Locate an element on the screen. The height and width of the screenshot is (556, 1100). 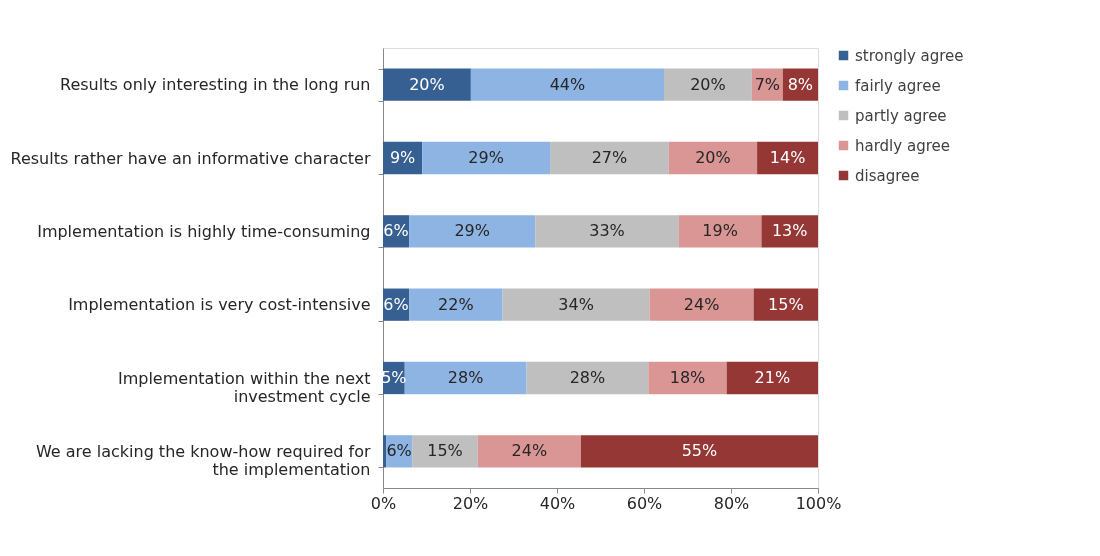
data-label: 21% is located at coordinates (772, 377).